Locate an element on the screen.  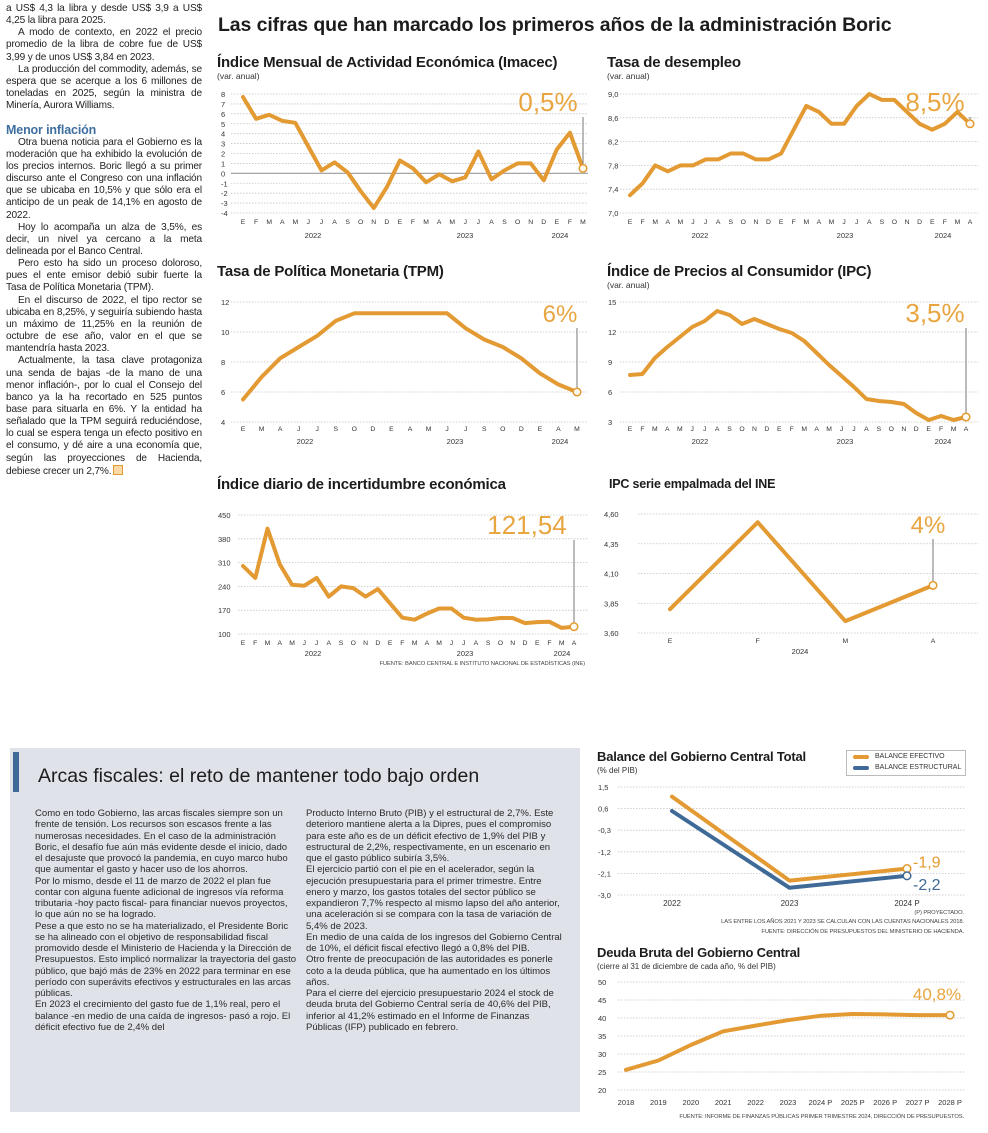
y-tick-label: -2,1 is located at coordinates (604, 873).